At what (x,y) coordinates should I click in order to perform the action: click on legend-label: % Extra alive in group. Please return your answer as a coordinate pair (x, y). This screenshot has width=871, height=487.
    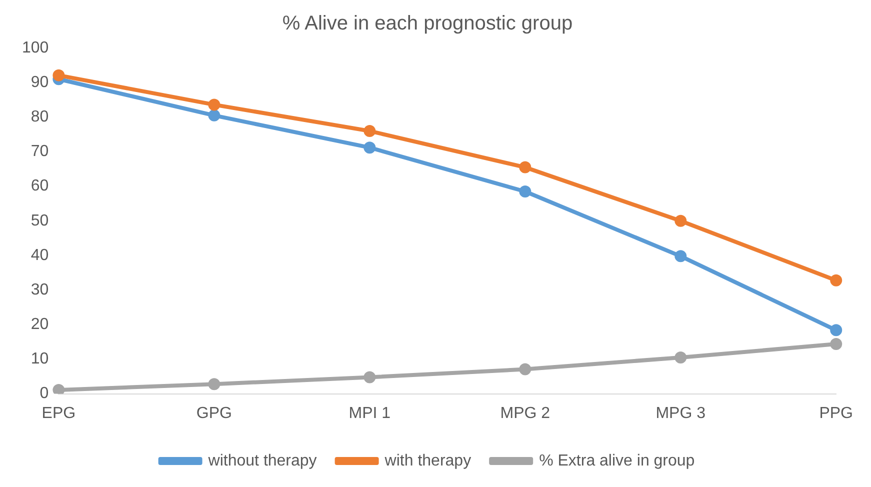
    Looking at the image, I should click on (617, 461).